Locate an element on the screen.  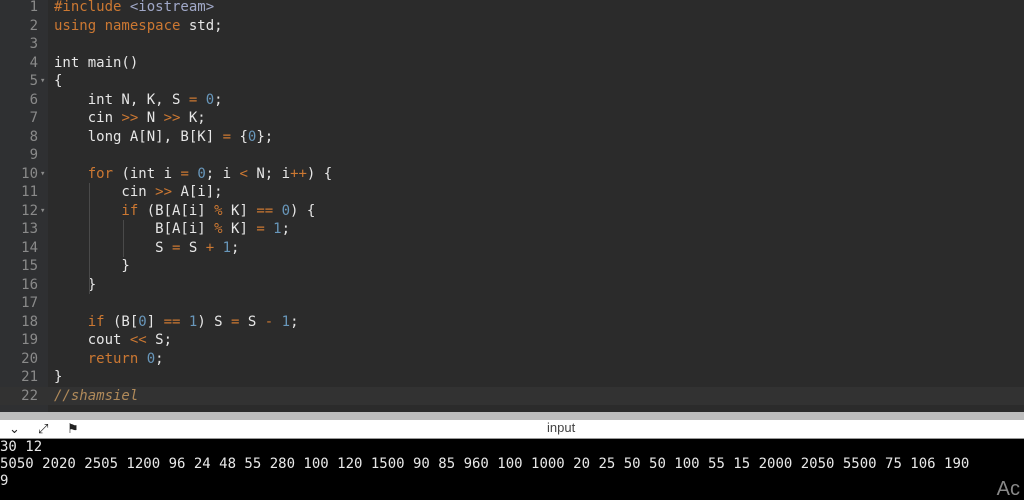
console-title: input is located at coordinates (561, 427).